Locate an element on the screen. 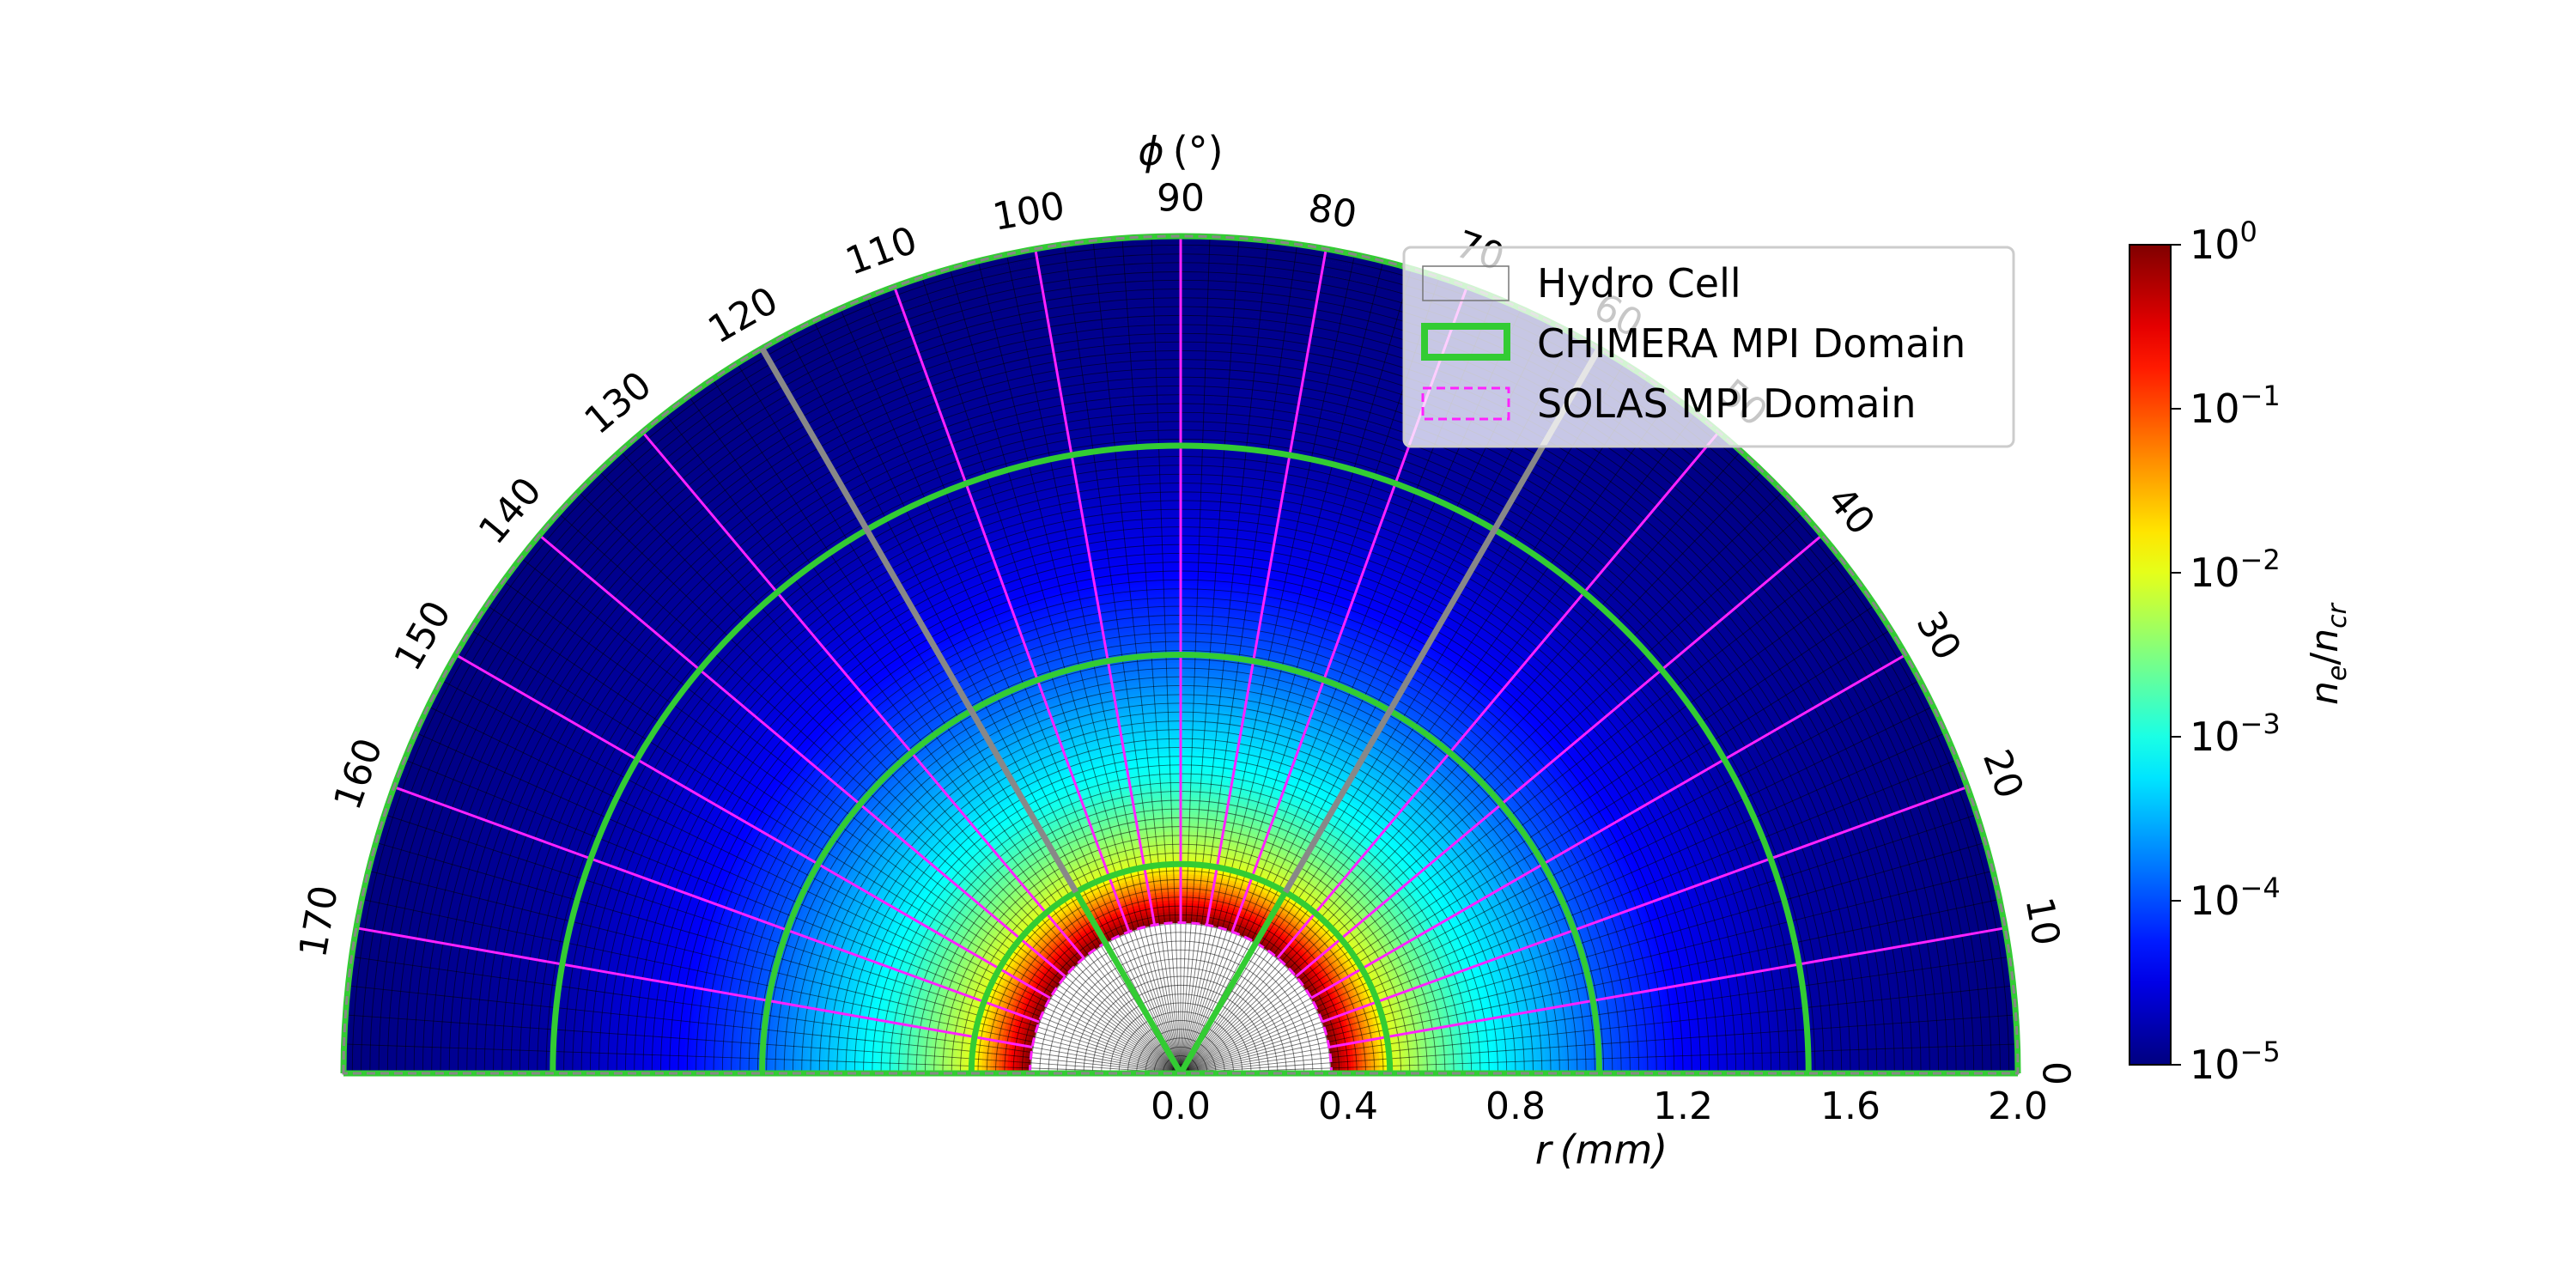 The image size is (2576, 1288). legend-swatch-chimera is located at coordinates (1466, 342).